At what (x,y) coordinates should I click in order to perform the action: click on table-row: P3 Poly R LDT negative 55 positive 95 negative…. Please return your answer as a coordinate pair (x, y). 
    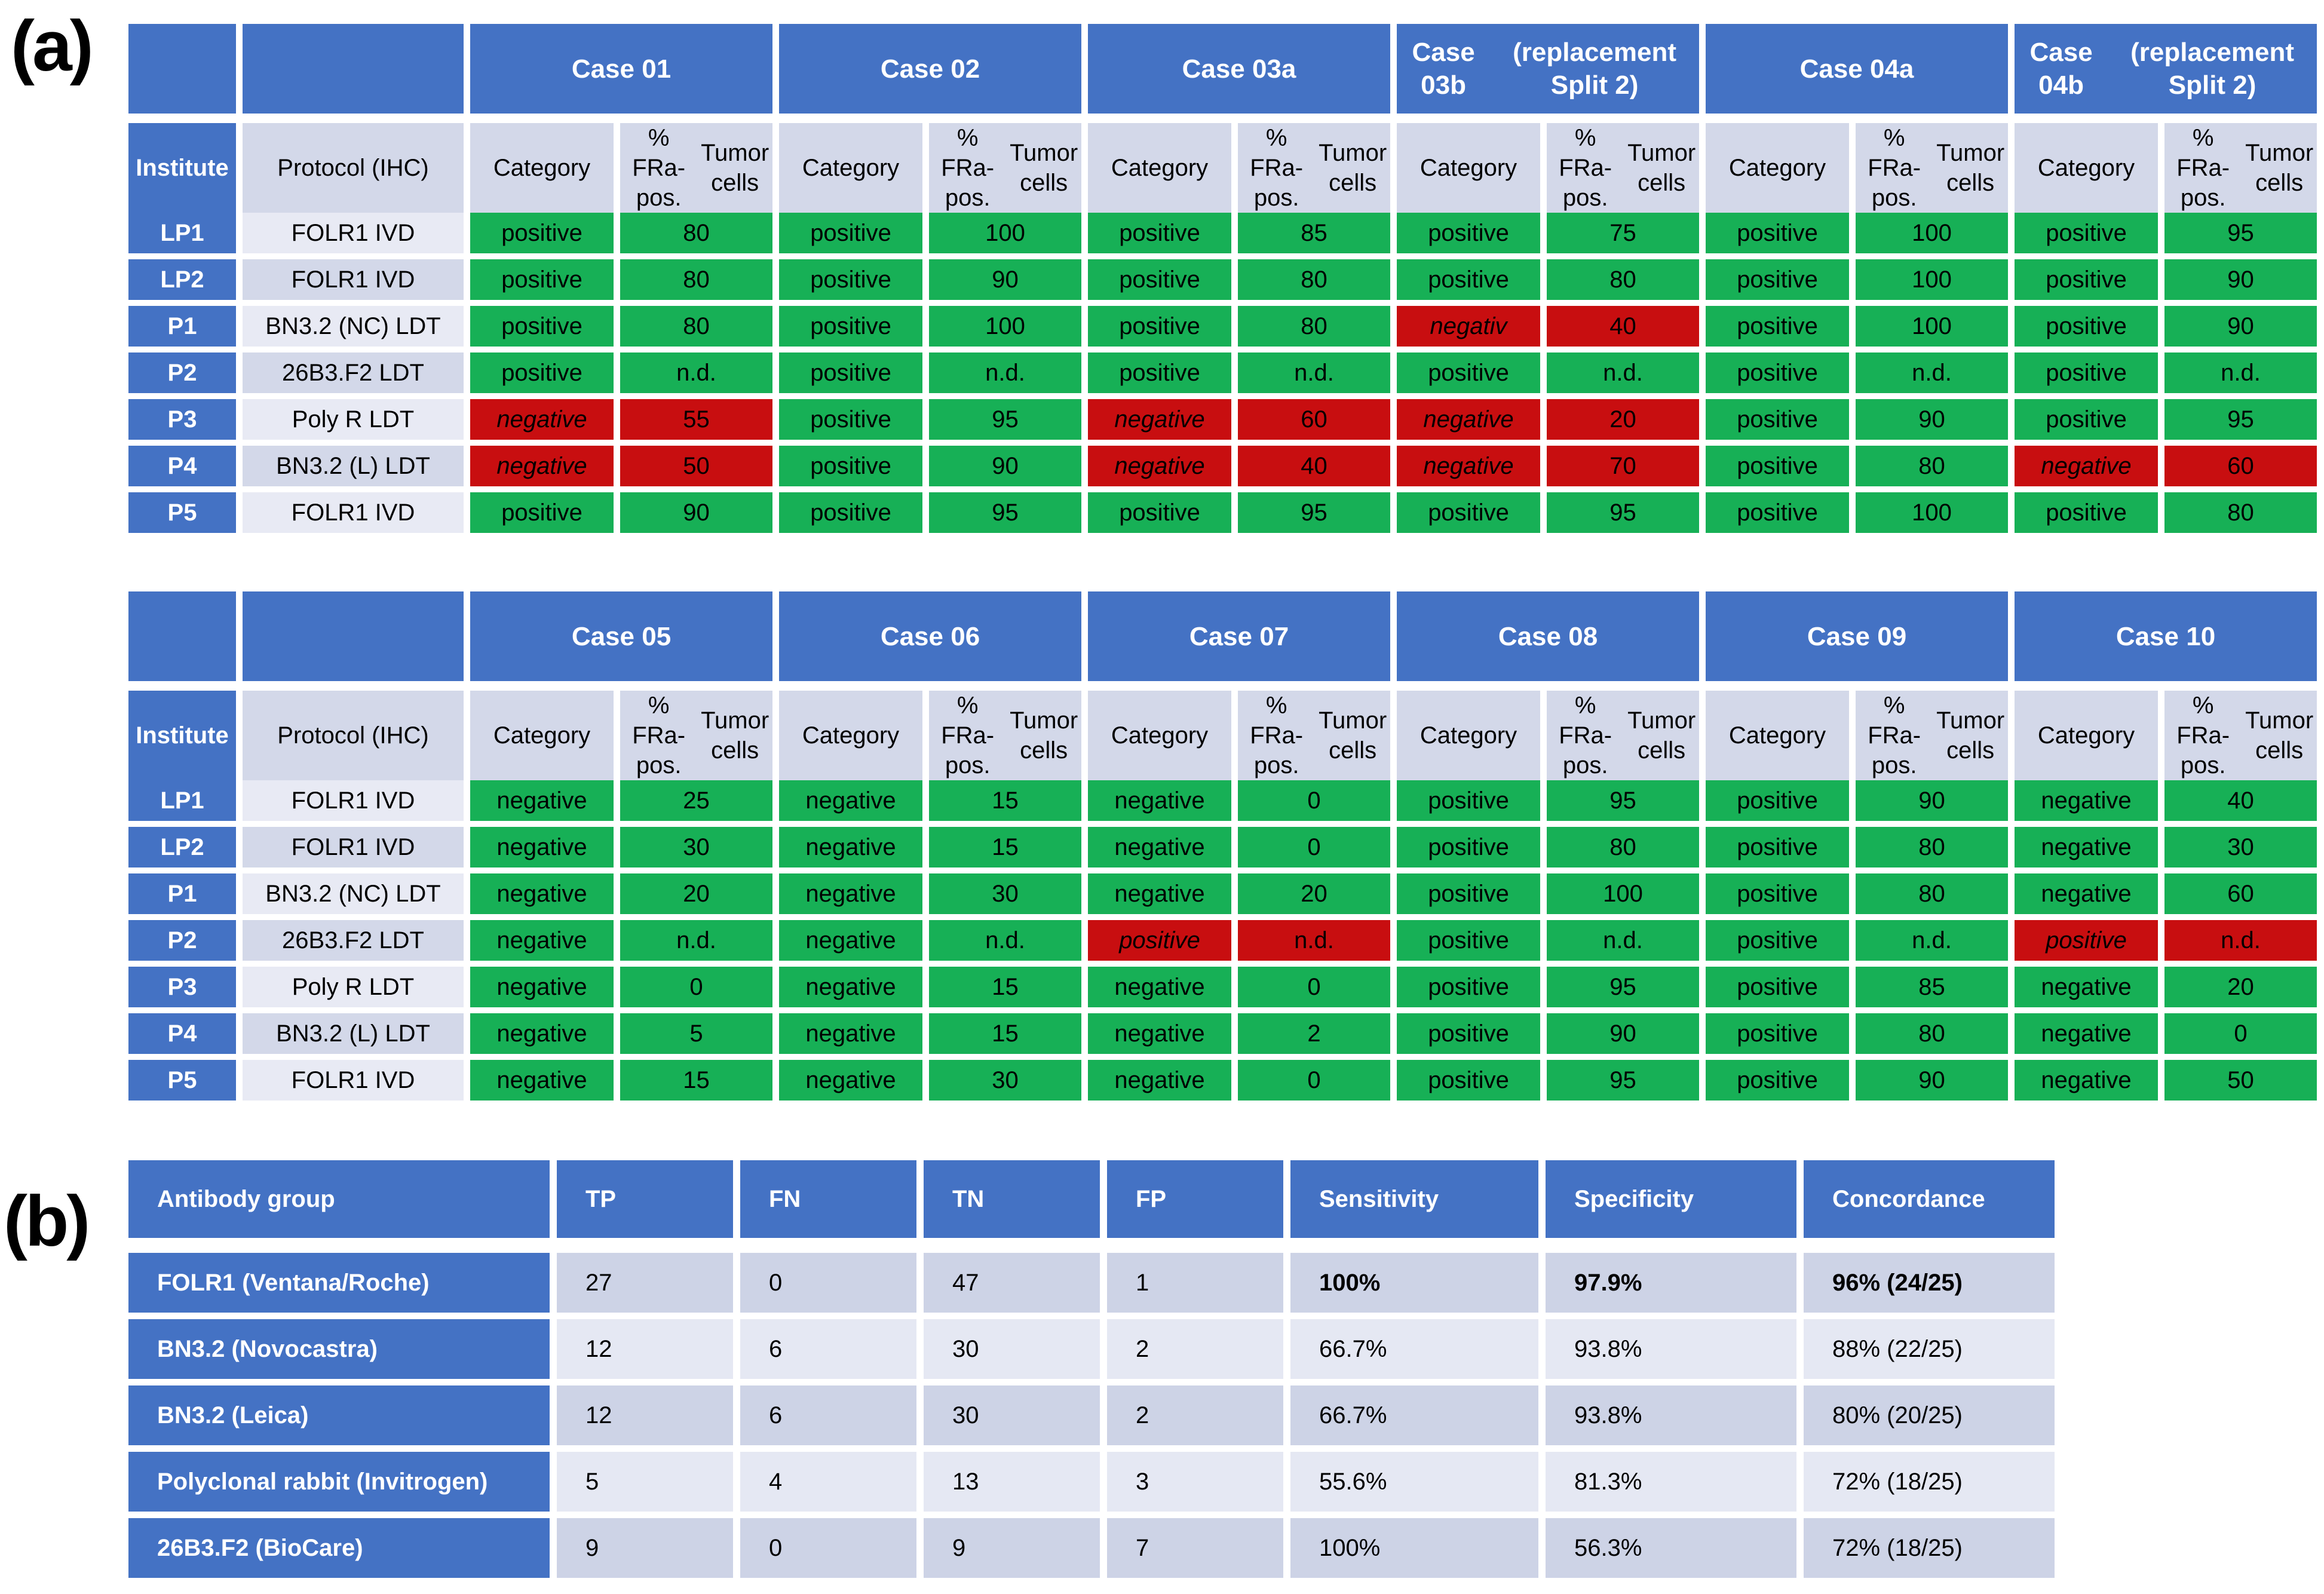
    Looking at the image, I should click on (1222, 420).